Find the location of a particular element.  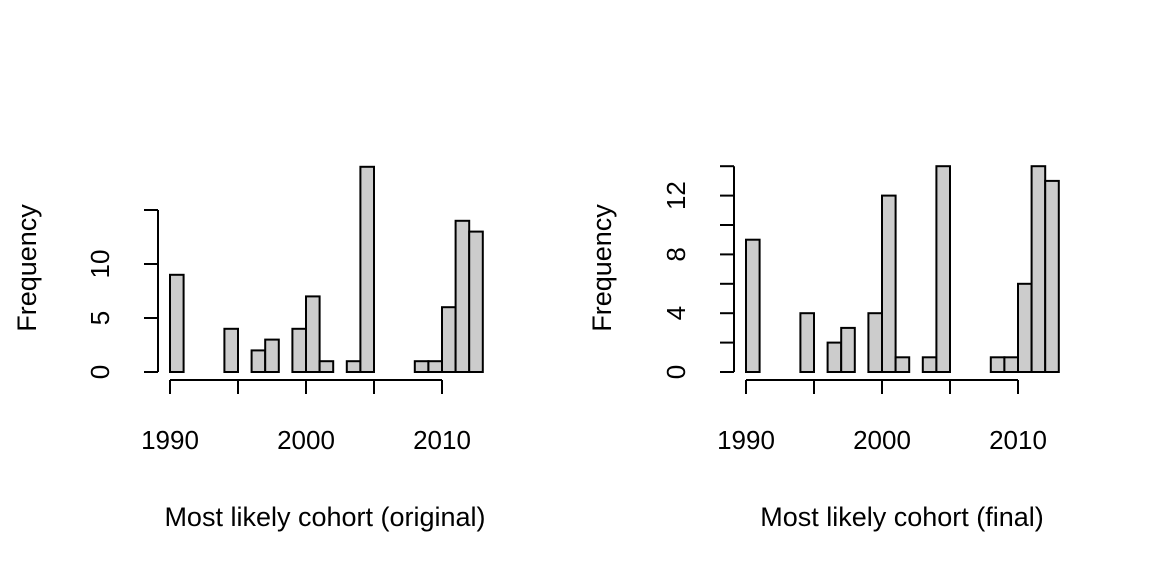

x-axis-title: Most likely cohort (final) is located at coordinates (902, 517).